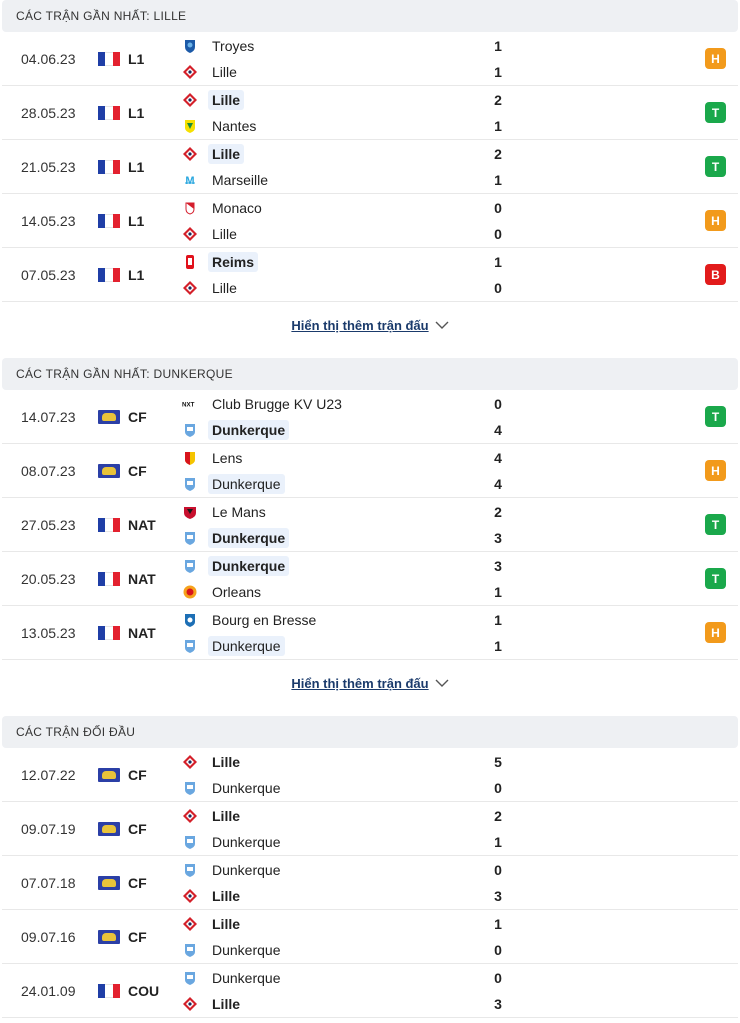 The height and width of the screenshot is (1023, 740). Describe the element at coordinates (370, 59) in the screenshot. I see `match-row: 04.06.23 L1 Troyes Lille 1 1 H` at that location.